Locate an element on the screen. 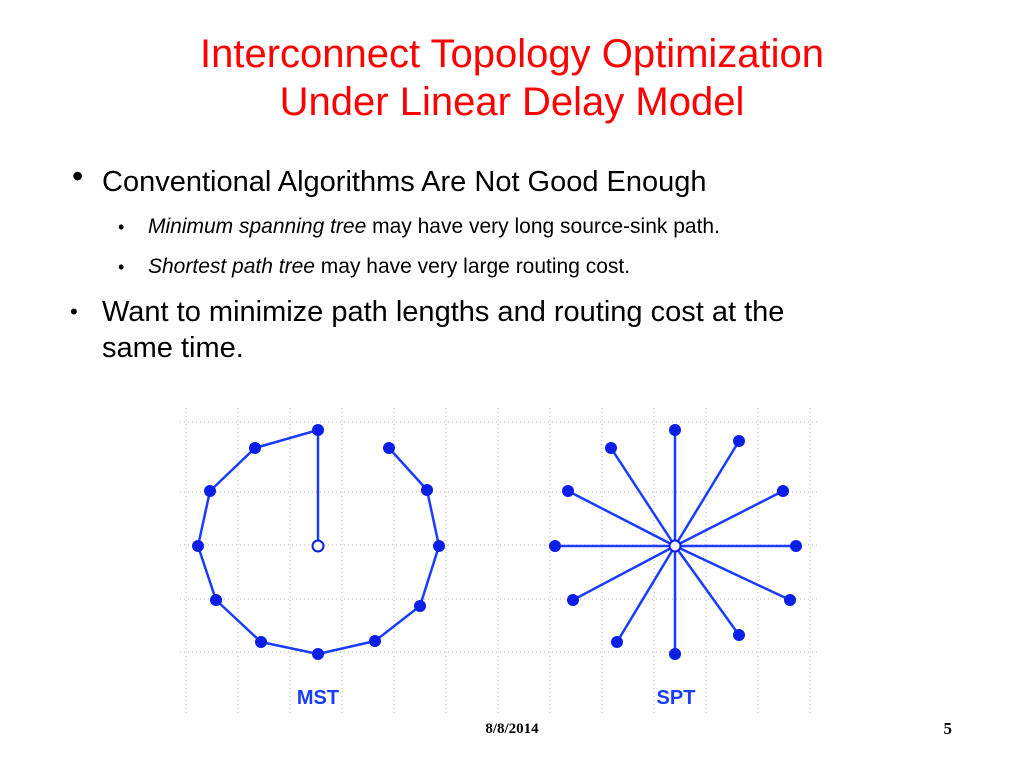  footer-date: 8/8/2014 is located at coordinates (512, 729).